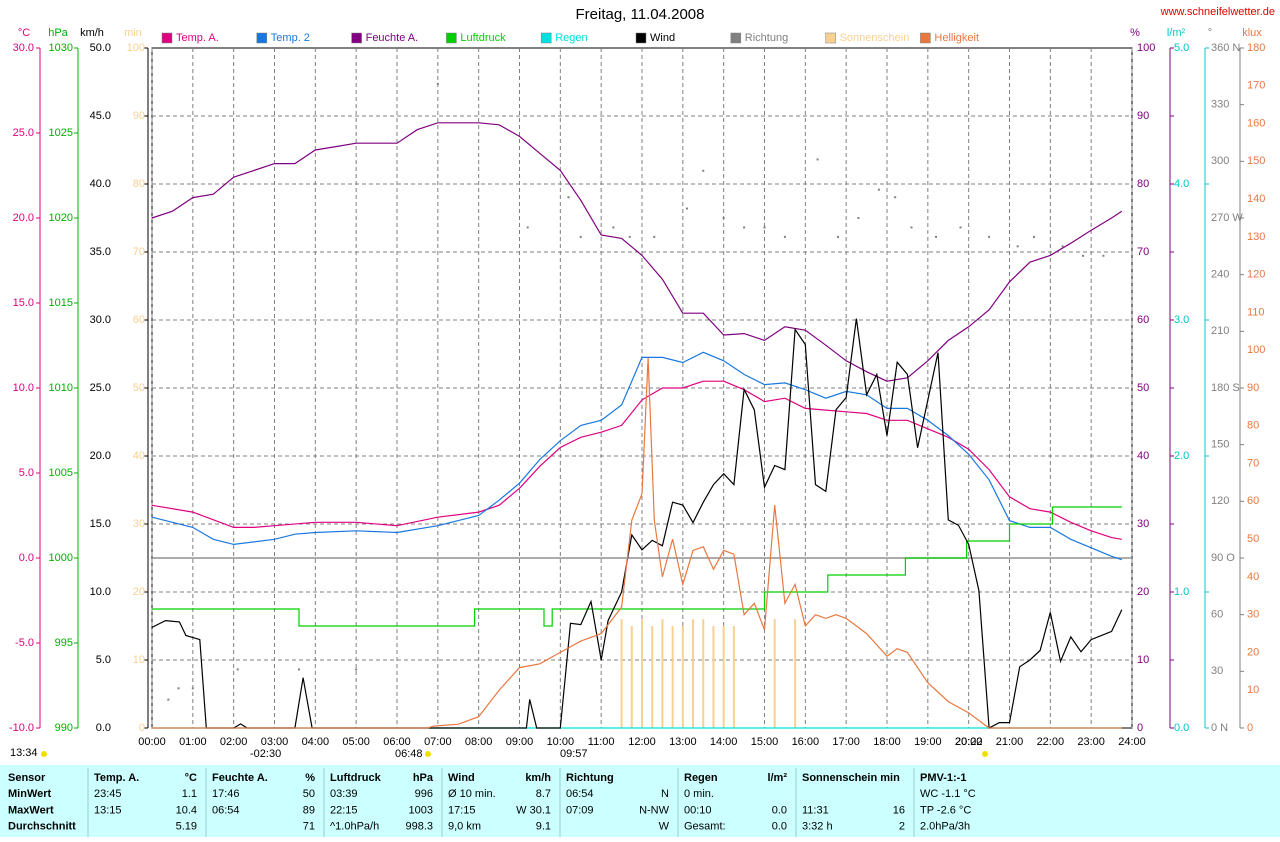 The image size is (1280, 842). I want to click on y-tick-label: 150, so click(1256, 161).